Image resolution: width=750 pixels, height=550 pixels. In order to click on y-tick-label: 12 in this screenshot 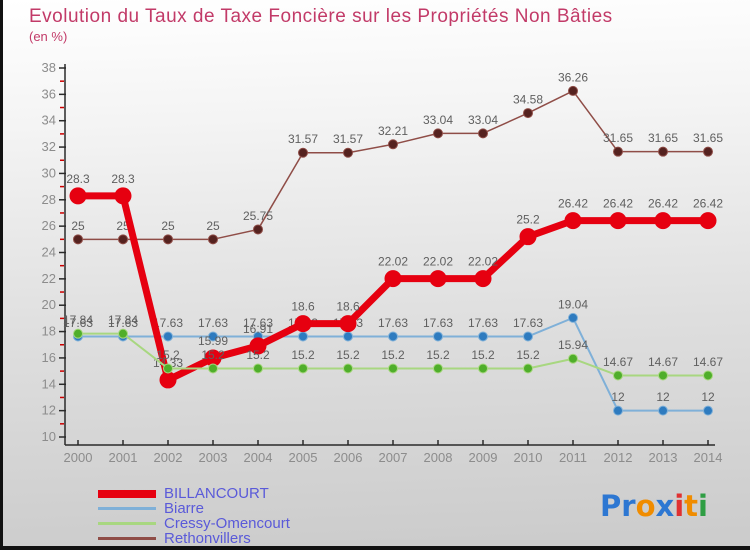, I will do `click(49, 410)`.